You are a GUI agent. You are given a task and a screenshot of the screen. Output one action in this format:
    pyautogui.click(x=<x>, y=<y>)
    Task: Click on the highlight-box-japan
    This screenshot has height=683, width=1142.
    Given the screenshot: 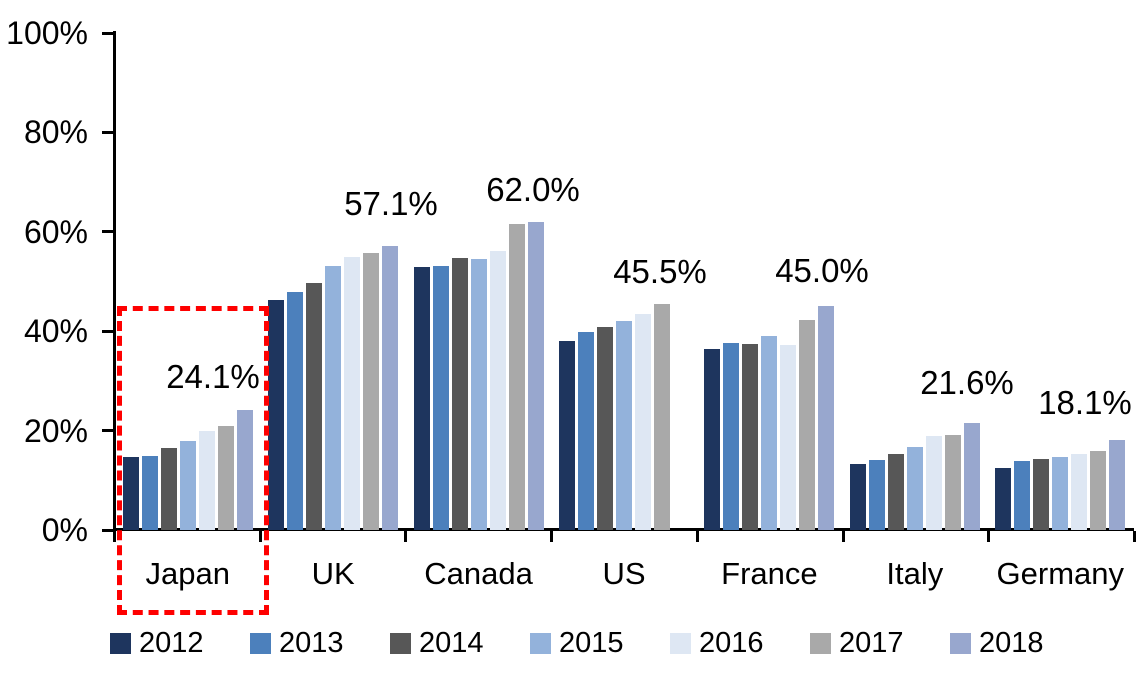 What is the action you would take?
    pyautogui.click(x=193, y=460)
    